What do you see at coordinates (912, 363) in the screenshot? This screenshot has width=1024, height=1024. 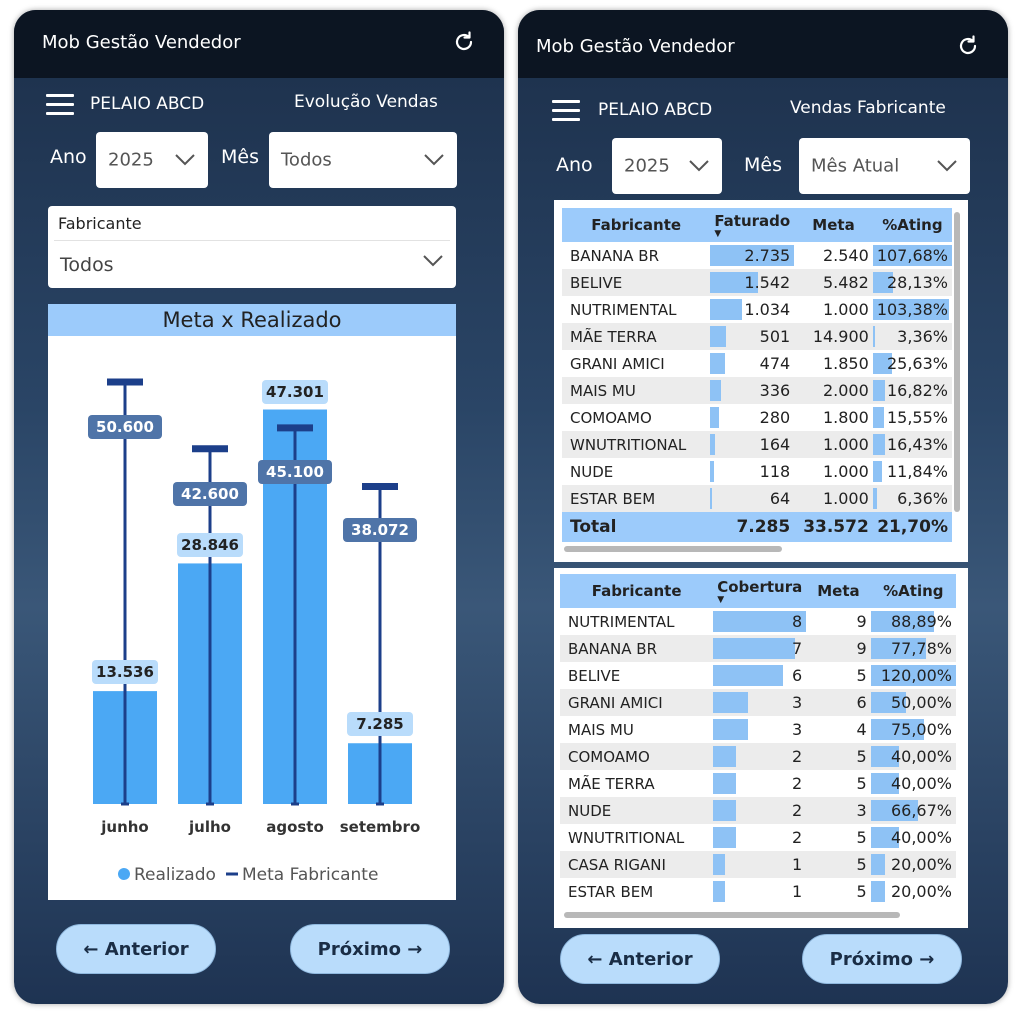 I see `row-ating: 25,63%` at bounding box center [912, 363].